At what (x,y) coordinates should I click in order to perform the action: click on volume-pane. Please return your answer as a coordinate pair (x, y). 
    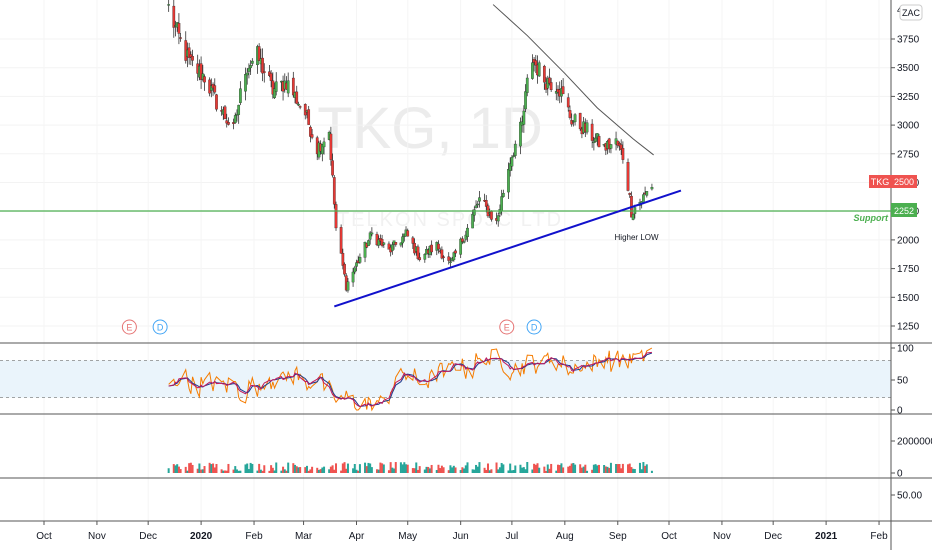
    Looking at the image, I should click on (410, 467).